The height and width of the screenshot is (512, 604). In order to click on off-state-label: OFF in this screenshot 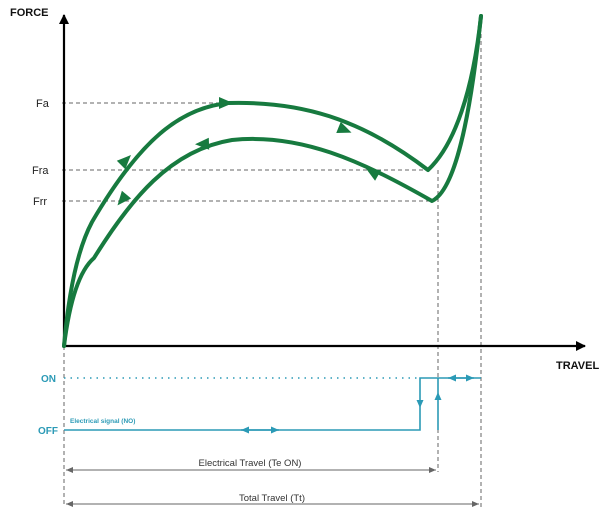, I will do `click(48, 431)`.